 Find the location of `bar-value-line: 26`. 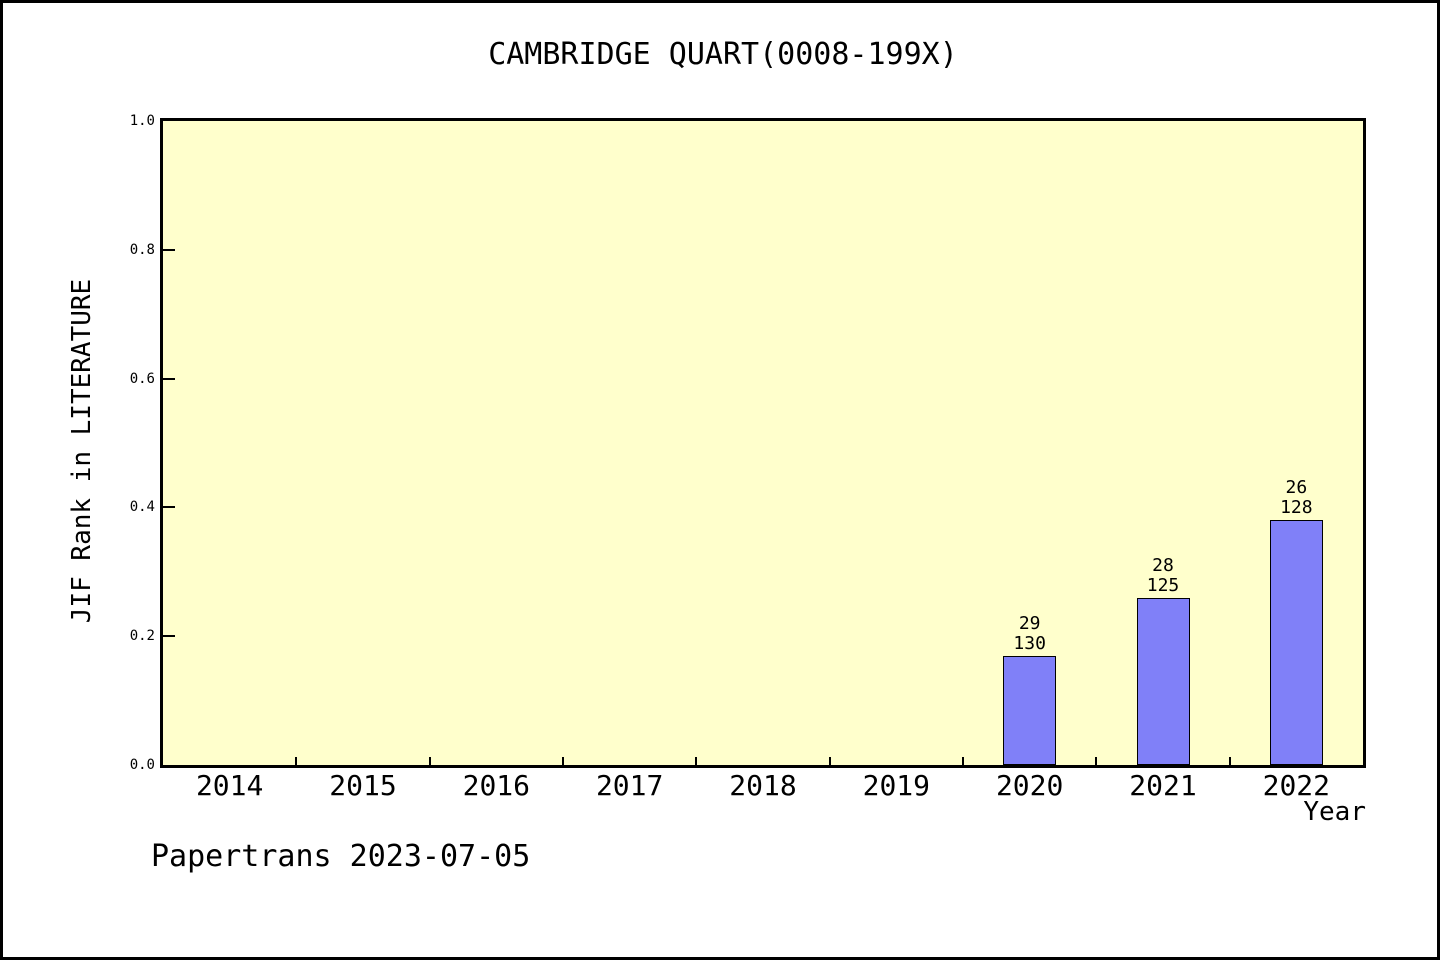

bar-value-line: 26 is located at coordinates (1296, 488).